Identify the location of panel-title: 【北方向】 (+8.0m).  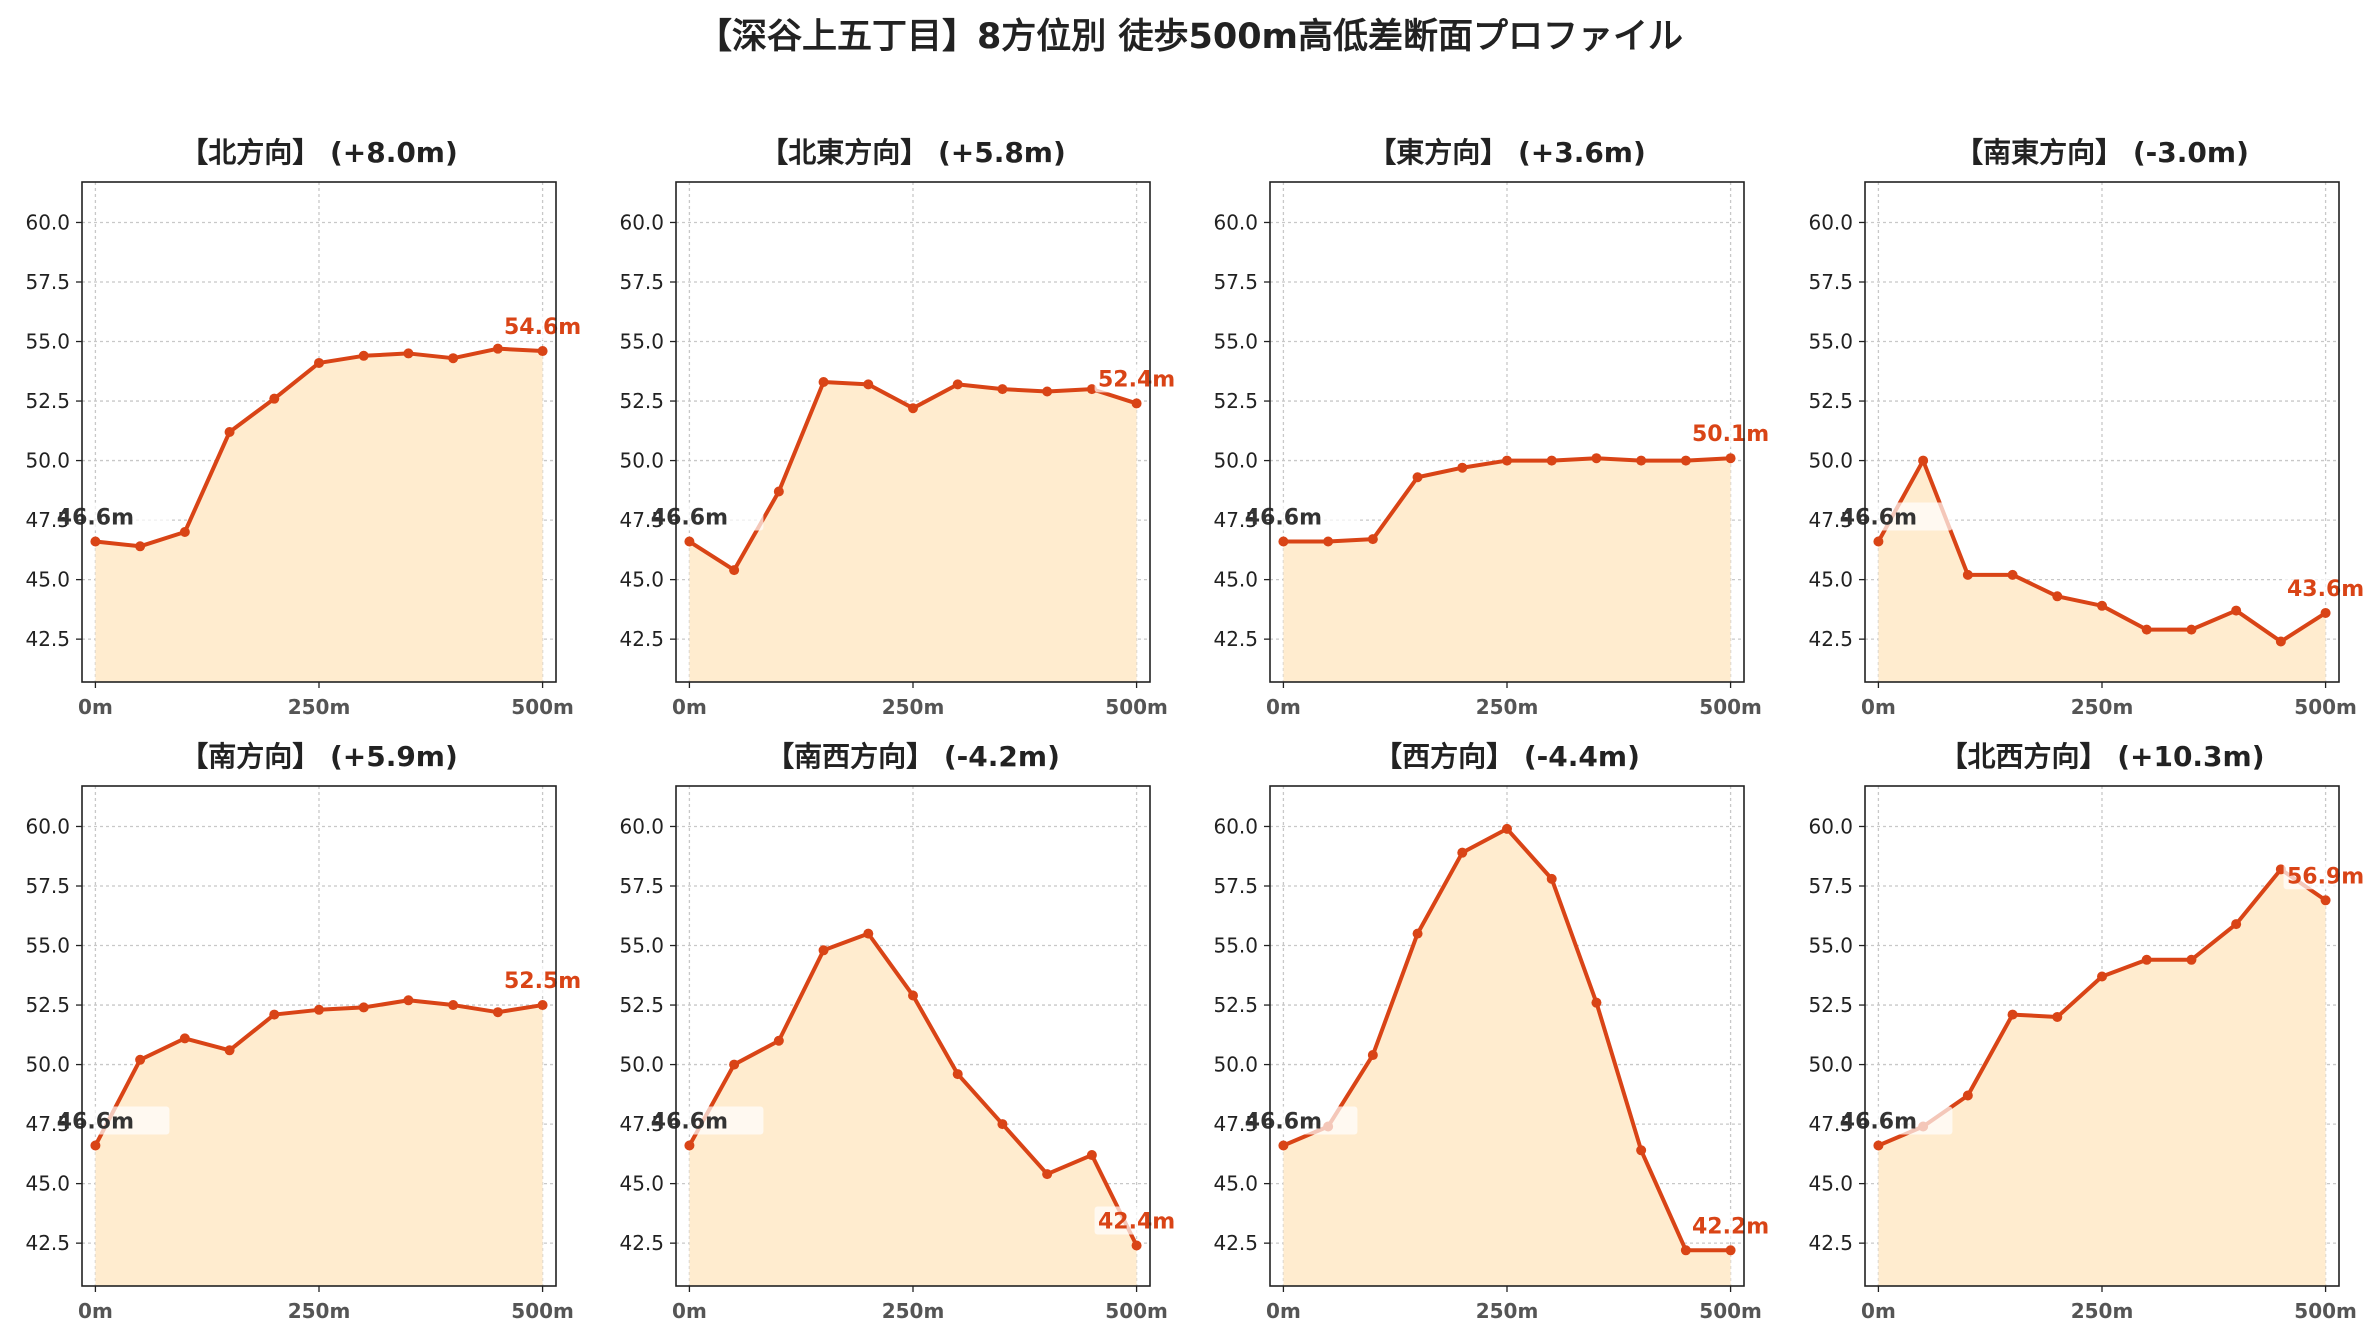
(319, 152).